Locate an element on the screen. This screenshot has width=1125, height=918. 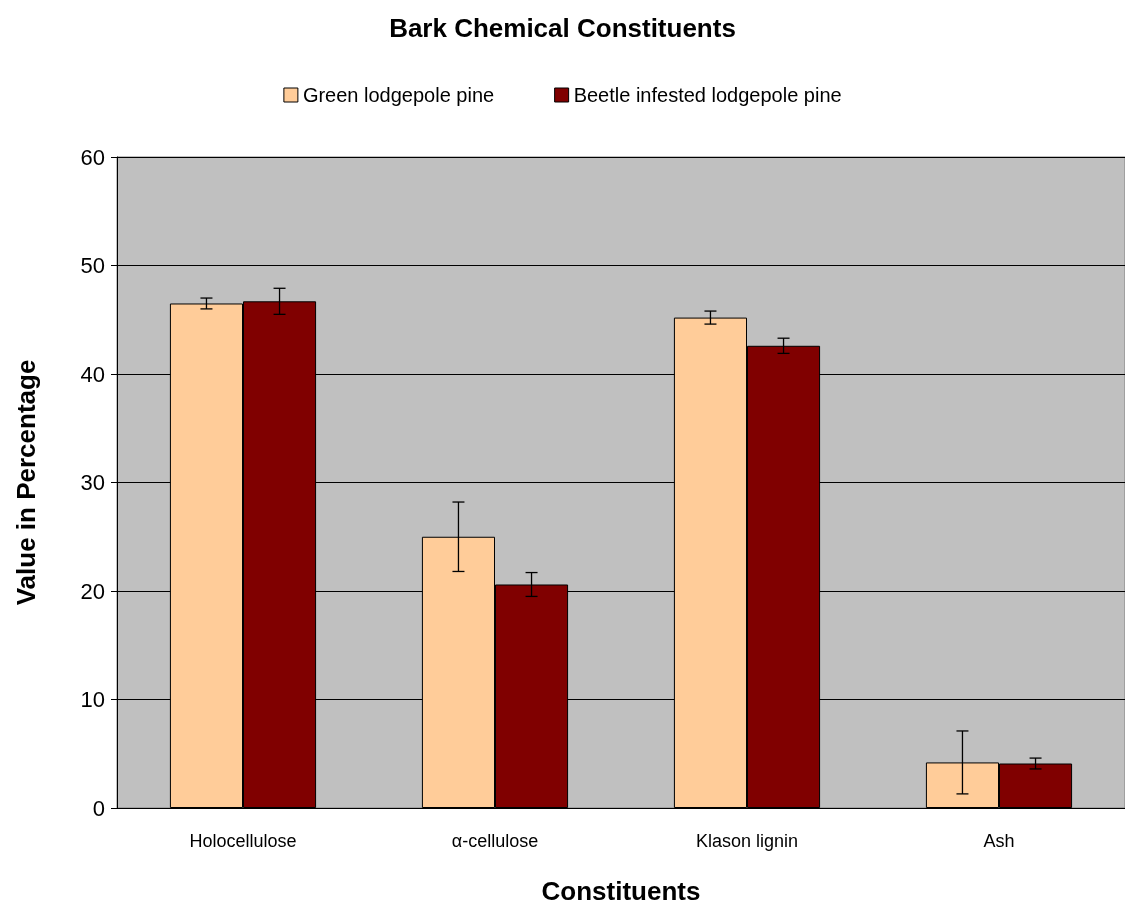
y-tick-label: 10 is located at coordinates (92, 699).